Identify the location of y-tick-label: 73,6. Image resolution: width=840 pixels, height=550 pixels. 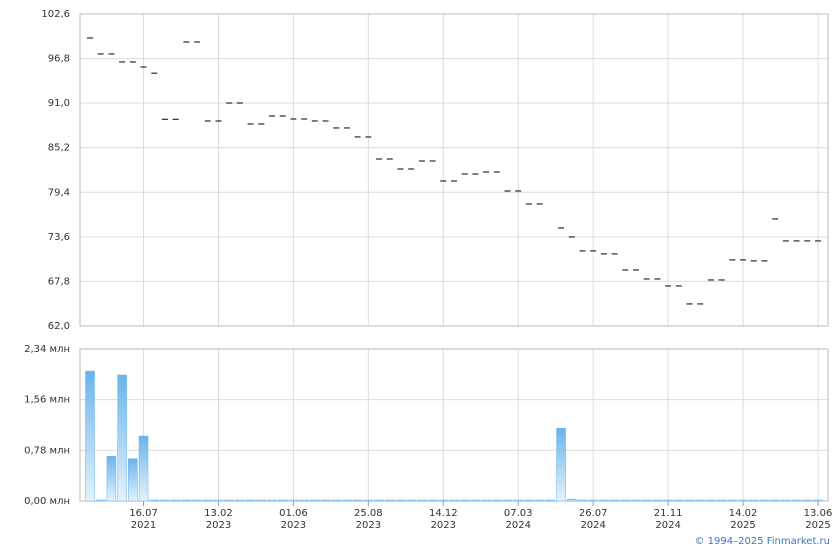
(59, 237).